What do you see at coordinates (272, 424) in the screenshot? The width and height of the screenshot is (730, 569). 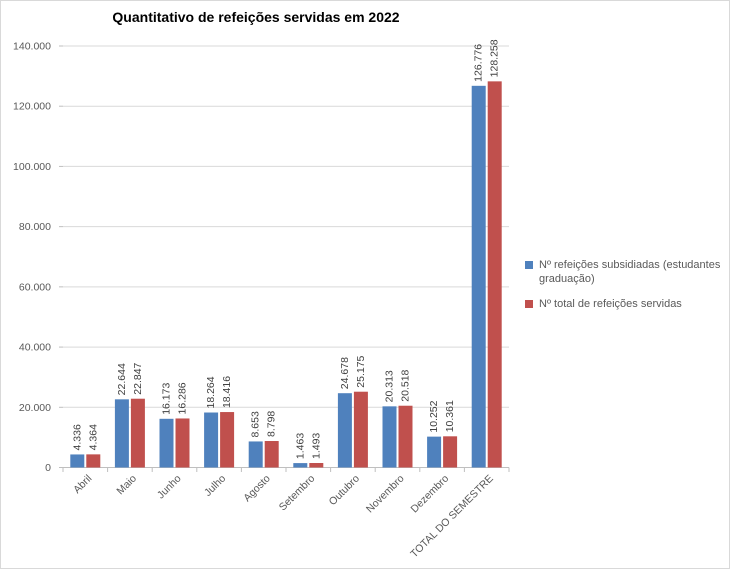 I see `bar-value-label: 8.798` at bounding box center [272, 424].